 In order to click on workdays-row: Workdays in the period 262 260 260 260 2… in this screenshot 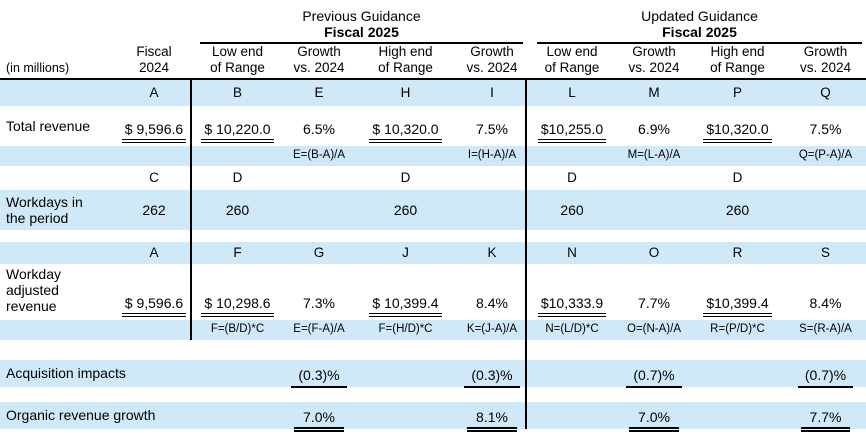, I will do `click(433, 210)`.